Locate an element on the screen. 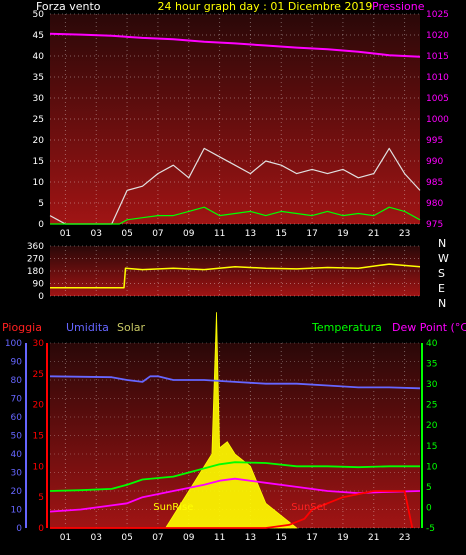  y-tick-label-humidity: 80 is located at coordinates (17, 381).